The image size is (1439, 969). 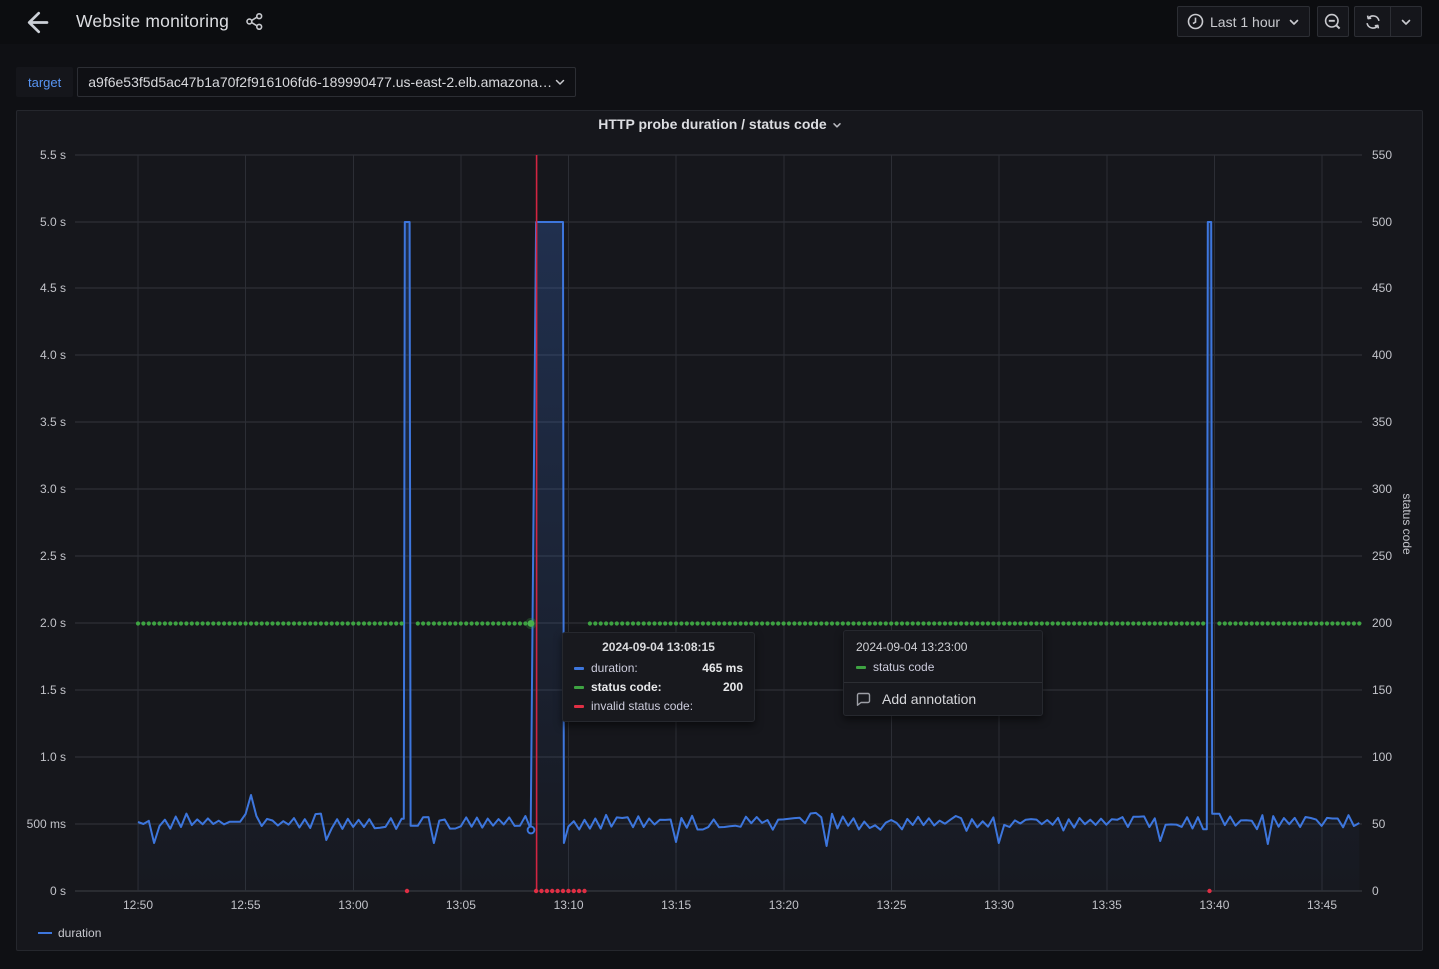 I want to click on svg-text: 0 s, so click(x=58, y=891).